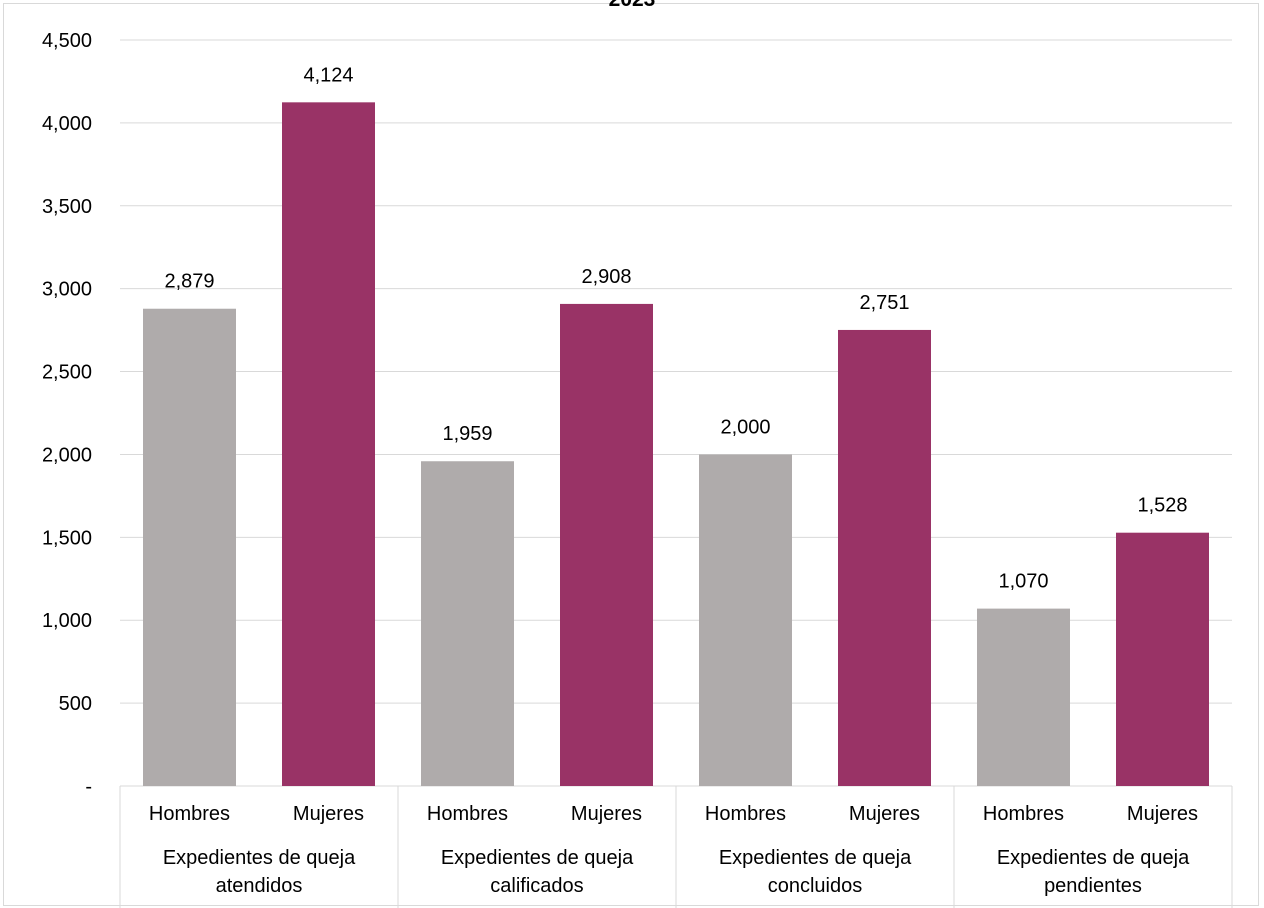 The image size is (1264, 908). I want to click on y-tick-label: 1,000, so click(67, 621).